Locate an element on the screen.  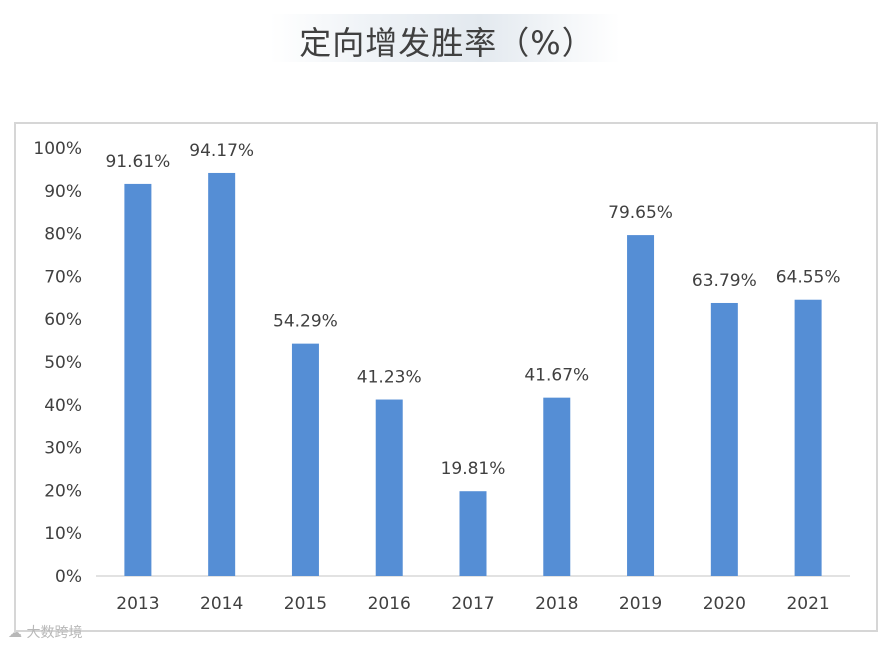
x-tick-label: 2017 is located at coordinates (472, 604).